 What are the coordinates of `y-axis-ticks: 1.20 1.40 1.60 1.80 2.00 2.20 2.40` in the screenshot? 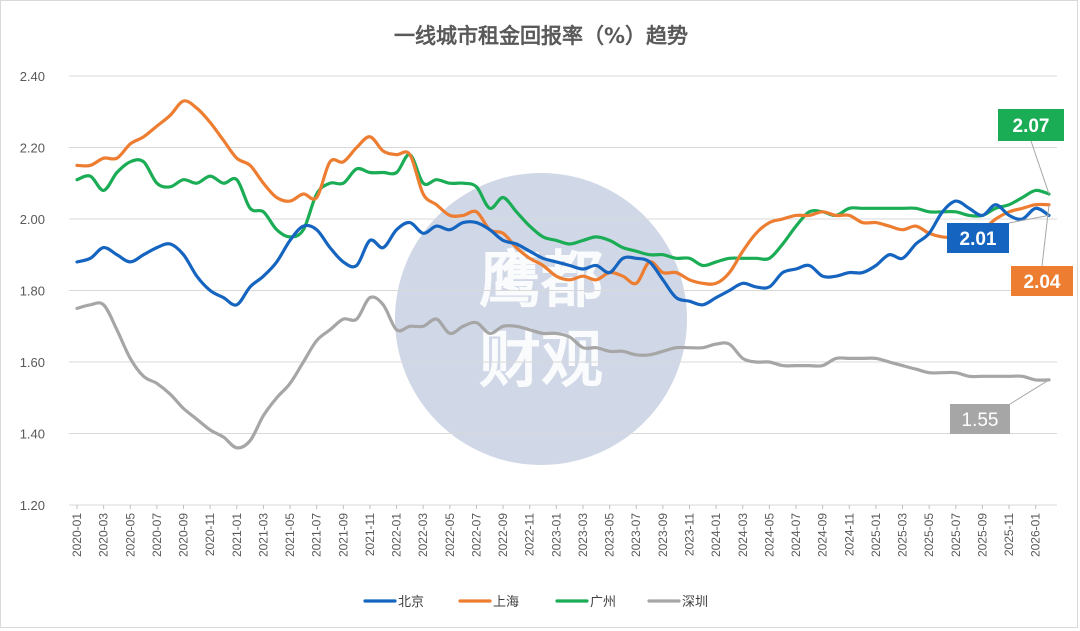 It's located at (32, 291).